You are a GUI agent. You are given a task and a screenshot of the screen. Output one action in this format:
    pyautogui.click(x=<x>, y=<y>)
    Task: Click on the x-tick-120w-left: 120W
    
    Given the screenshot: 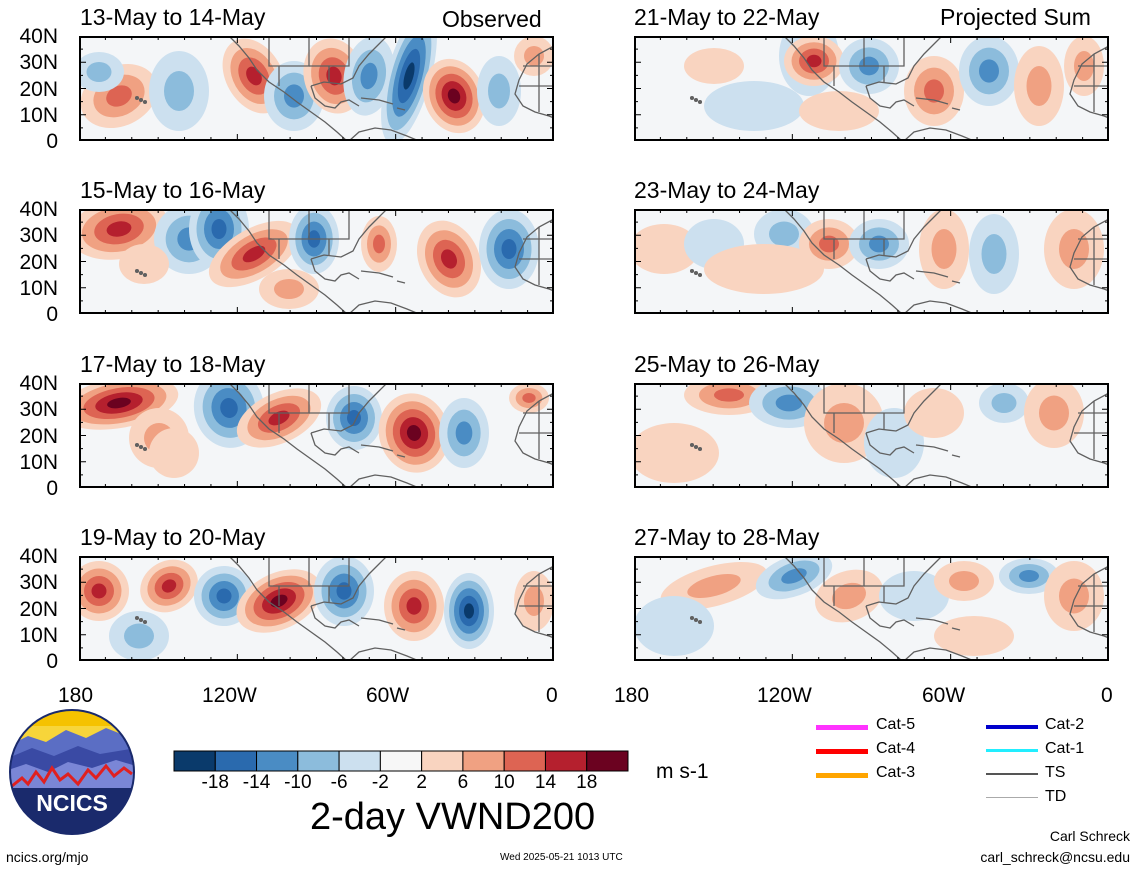 What is the action you would take?
    pyautogui.click(x=229, y=695)
    